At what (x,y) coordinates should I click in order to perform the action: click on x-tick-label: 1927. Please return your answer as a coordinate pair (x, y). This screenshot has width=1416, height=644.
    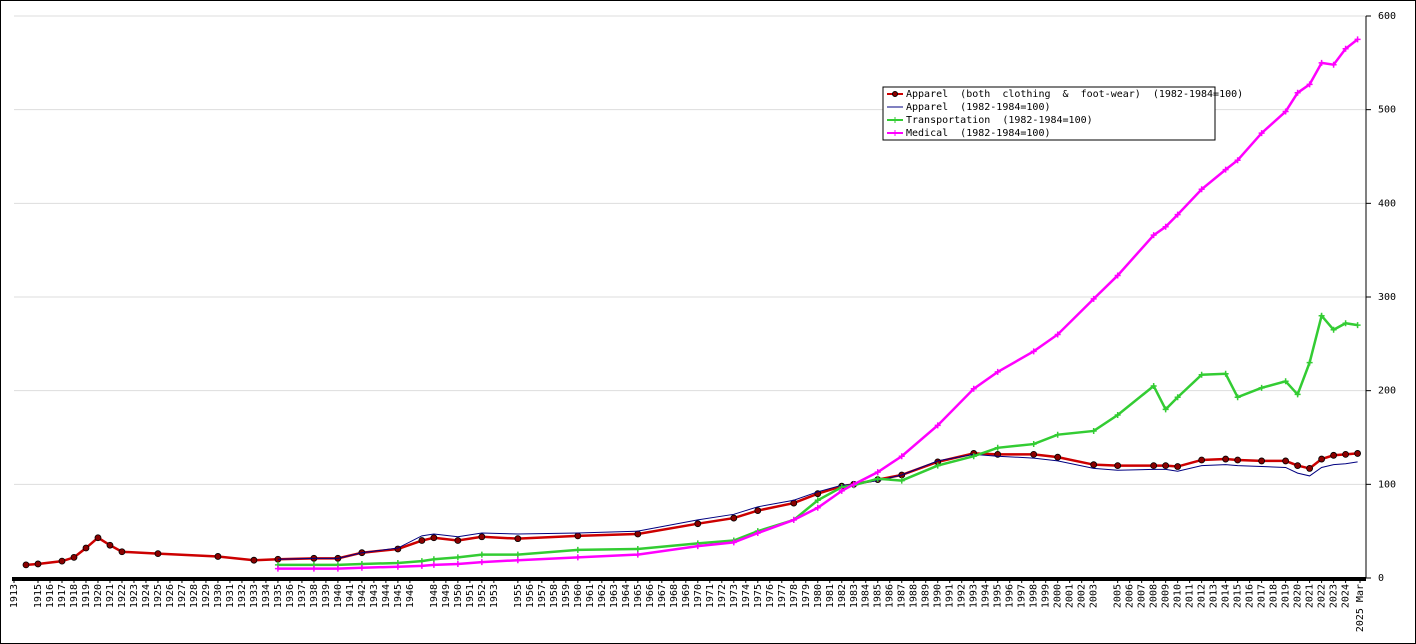
    Looking at the image, I should click on (182, 596).